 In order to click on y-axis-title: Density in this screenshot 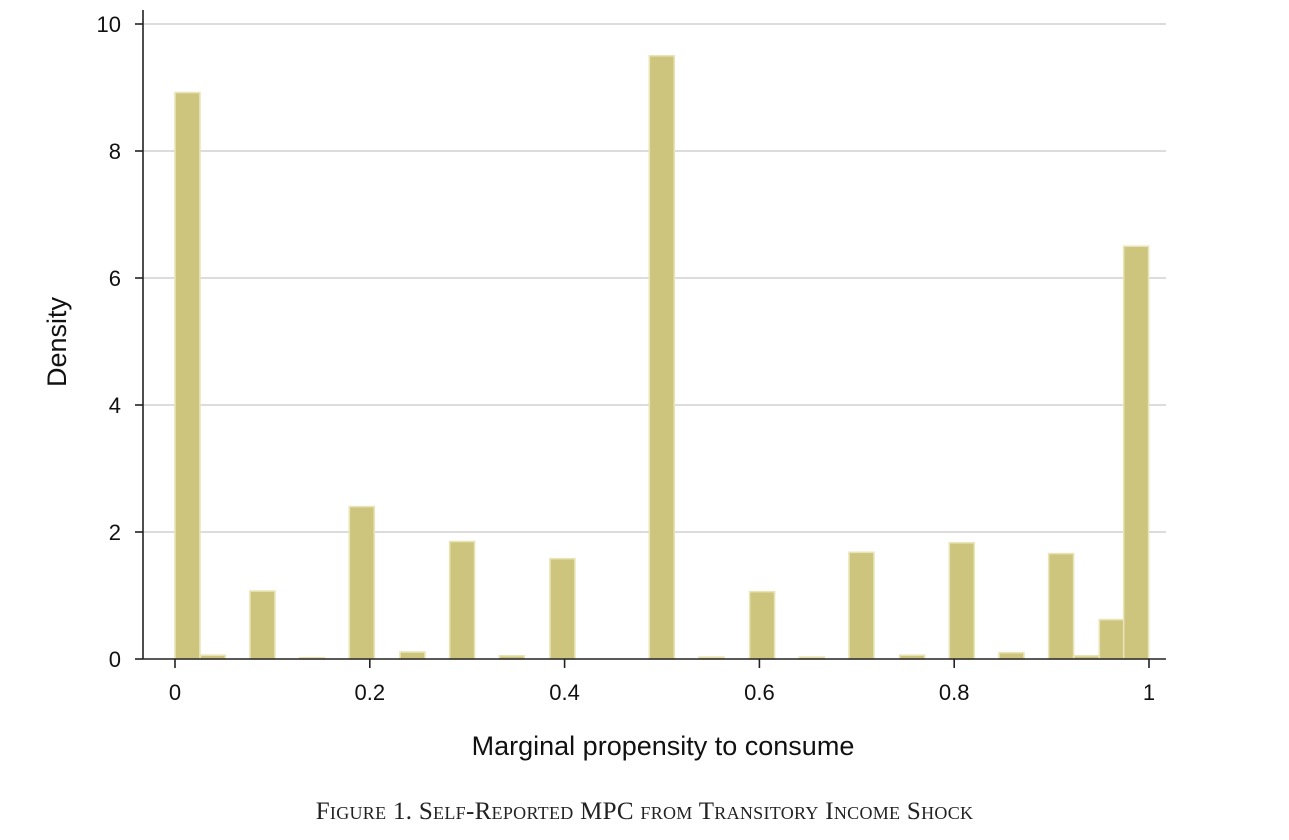, I will do `click(57, 341)`.